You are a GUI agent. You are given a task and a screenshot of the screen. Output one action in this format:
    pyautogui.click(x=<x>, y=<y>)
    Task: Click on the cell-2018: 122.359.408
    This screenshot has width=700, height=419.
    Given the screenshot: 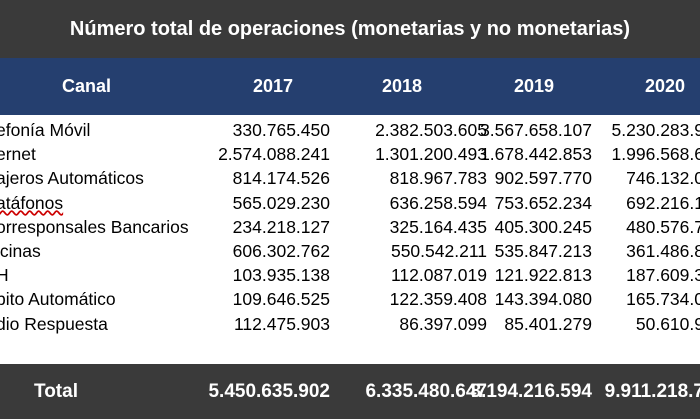 What is the action you would take?
    pyautogui.click(x=438, y=299)
    